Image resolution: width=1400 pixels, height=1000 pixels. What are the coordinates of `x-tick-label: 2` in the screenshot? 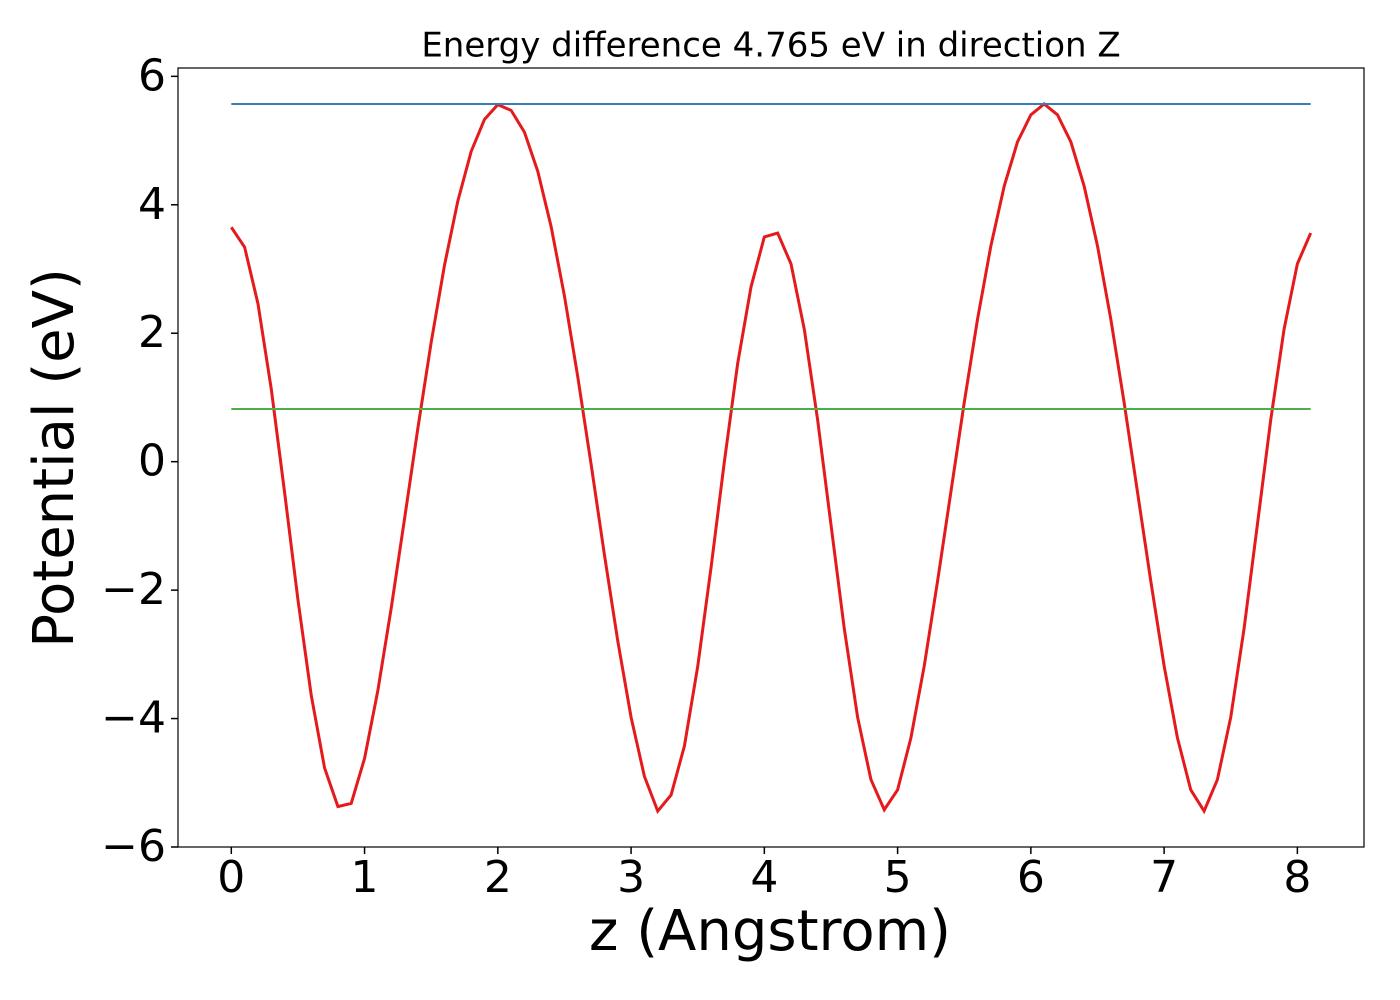 It's located at (498, 877).